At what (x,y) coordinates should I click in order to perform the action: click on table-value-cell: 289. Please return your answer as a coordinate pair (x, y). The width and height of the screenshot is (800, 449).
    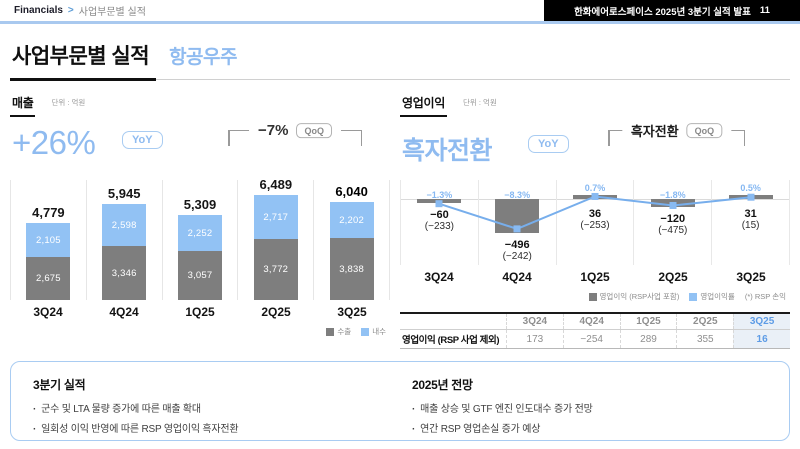
    Looking at the image, I should click on (648, 339).